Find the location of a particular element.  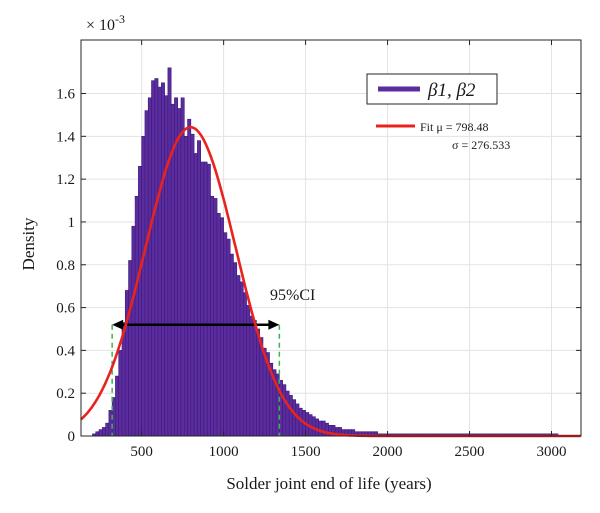

y-tick-label: 0 is located at coordinates (72, 437).